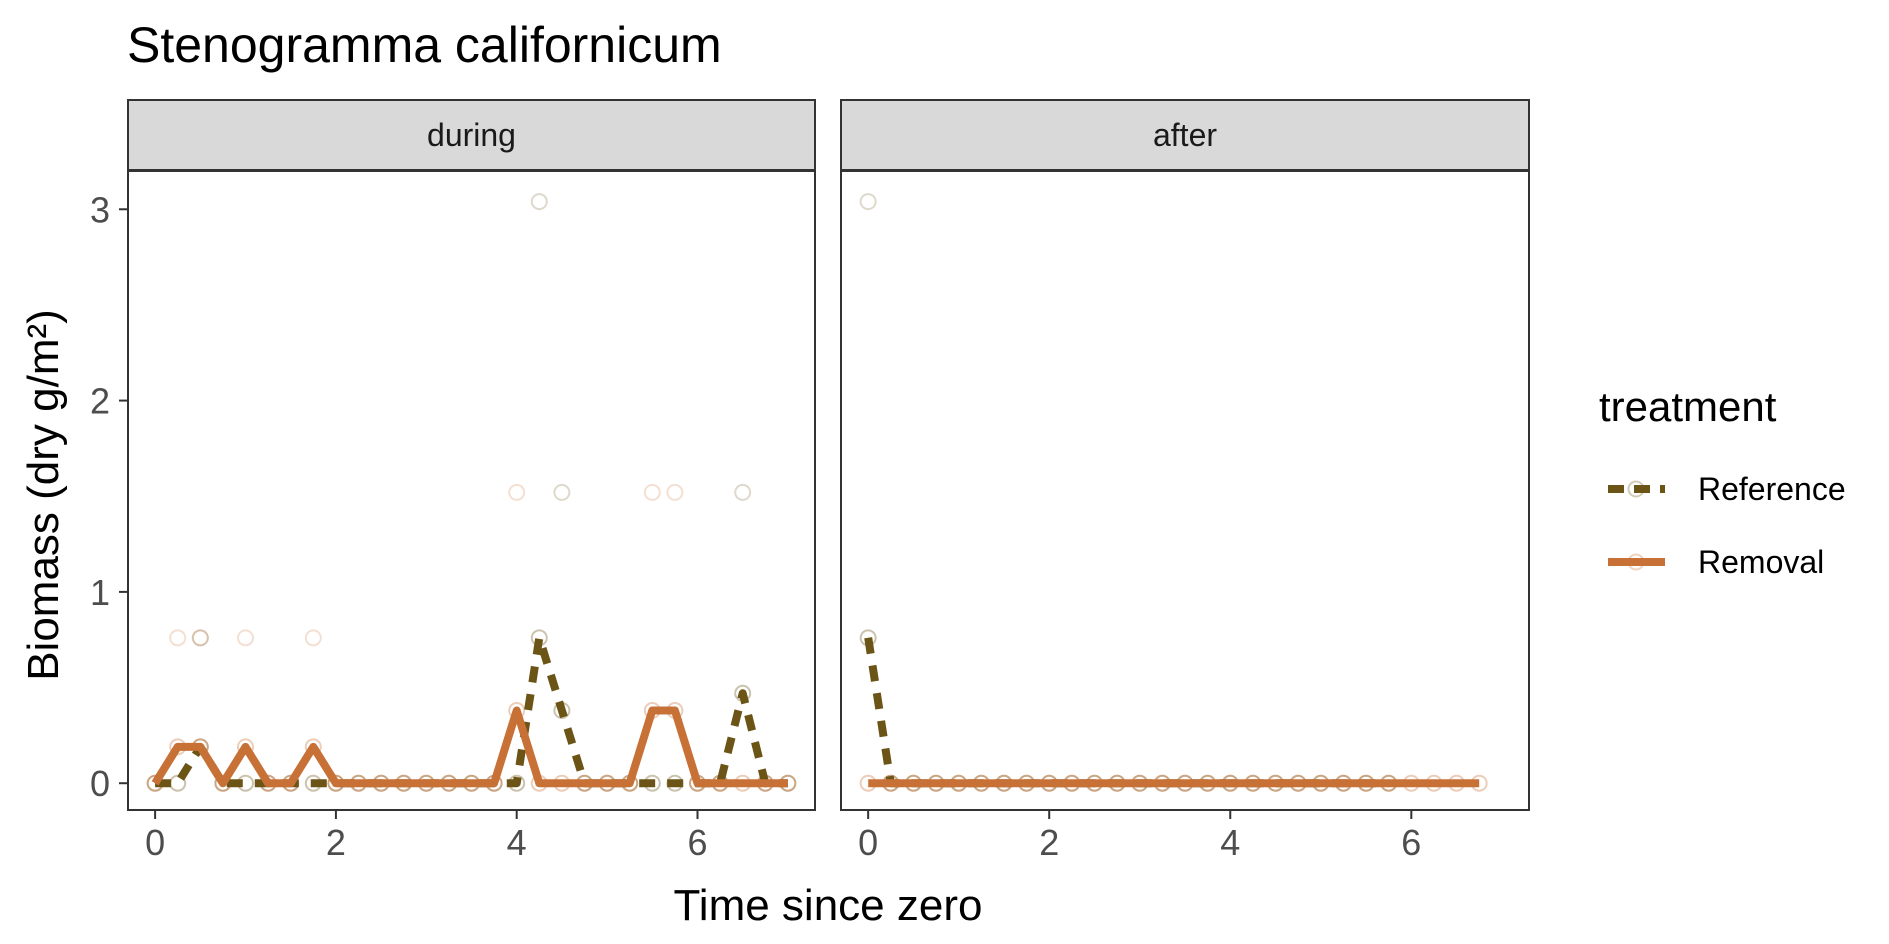 Image resolution: width=1889 pixels, height=944 pixels. Describe the element at coordinates (828, 905) in the screenshot. I see `x-axis-title: Time since zero` at that location.